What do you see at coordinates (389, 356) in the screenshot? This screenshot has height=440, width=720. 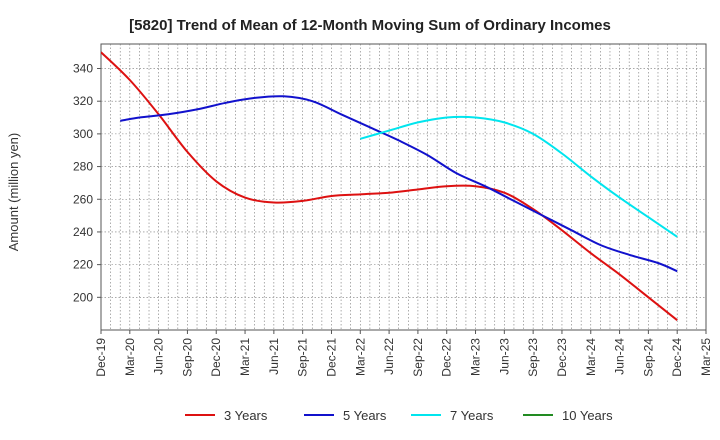 I see `x-tick-label: Jun-22` at bounding box center [389, 356].